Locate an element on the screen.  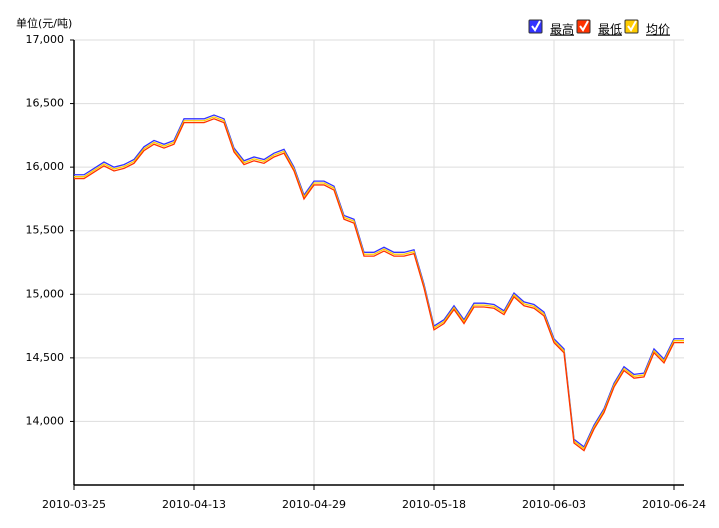
y-axis-label: 单位(元/吨) is located at coordinates (44, 23).